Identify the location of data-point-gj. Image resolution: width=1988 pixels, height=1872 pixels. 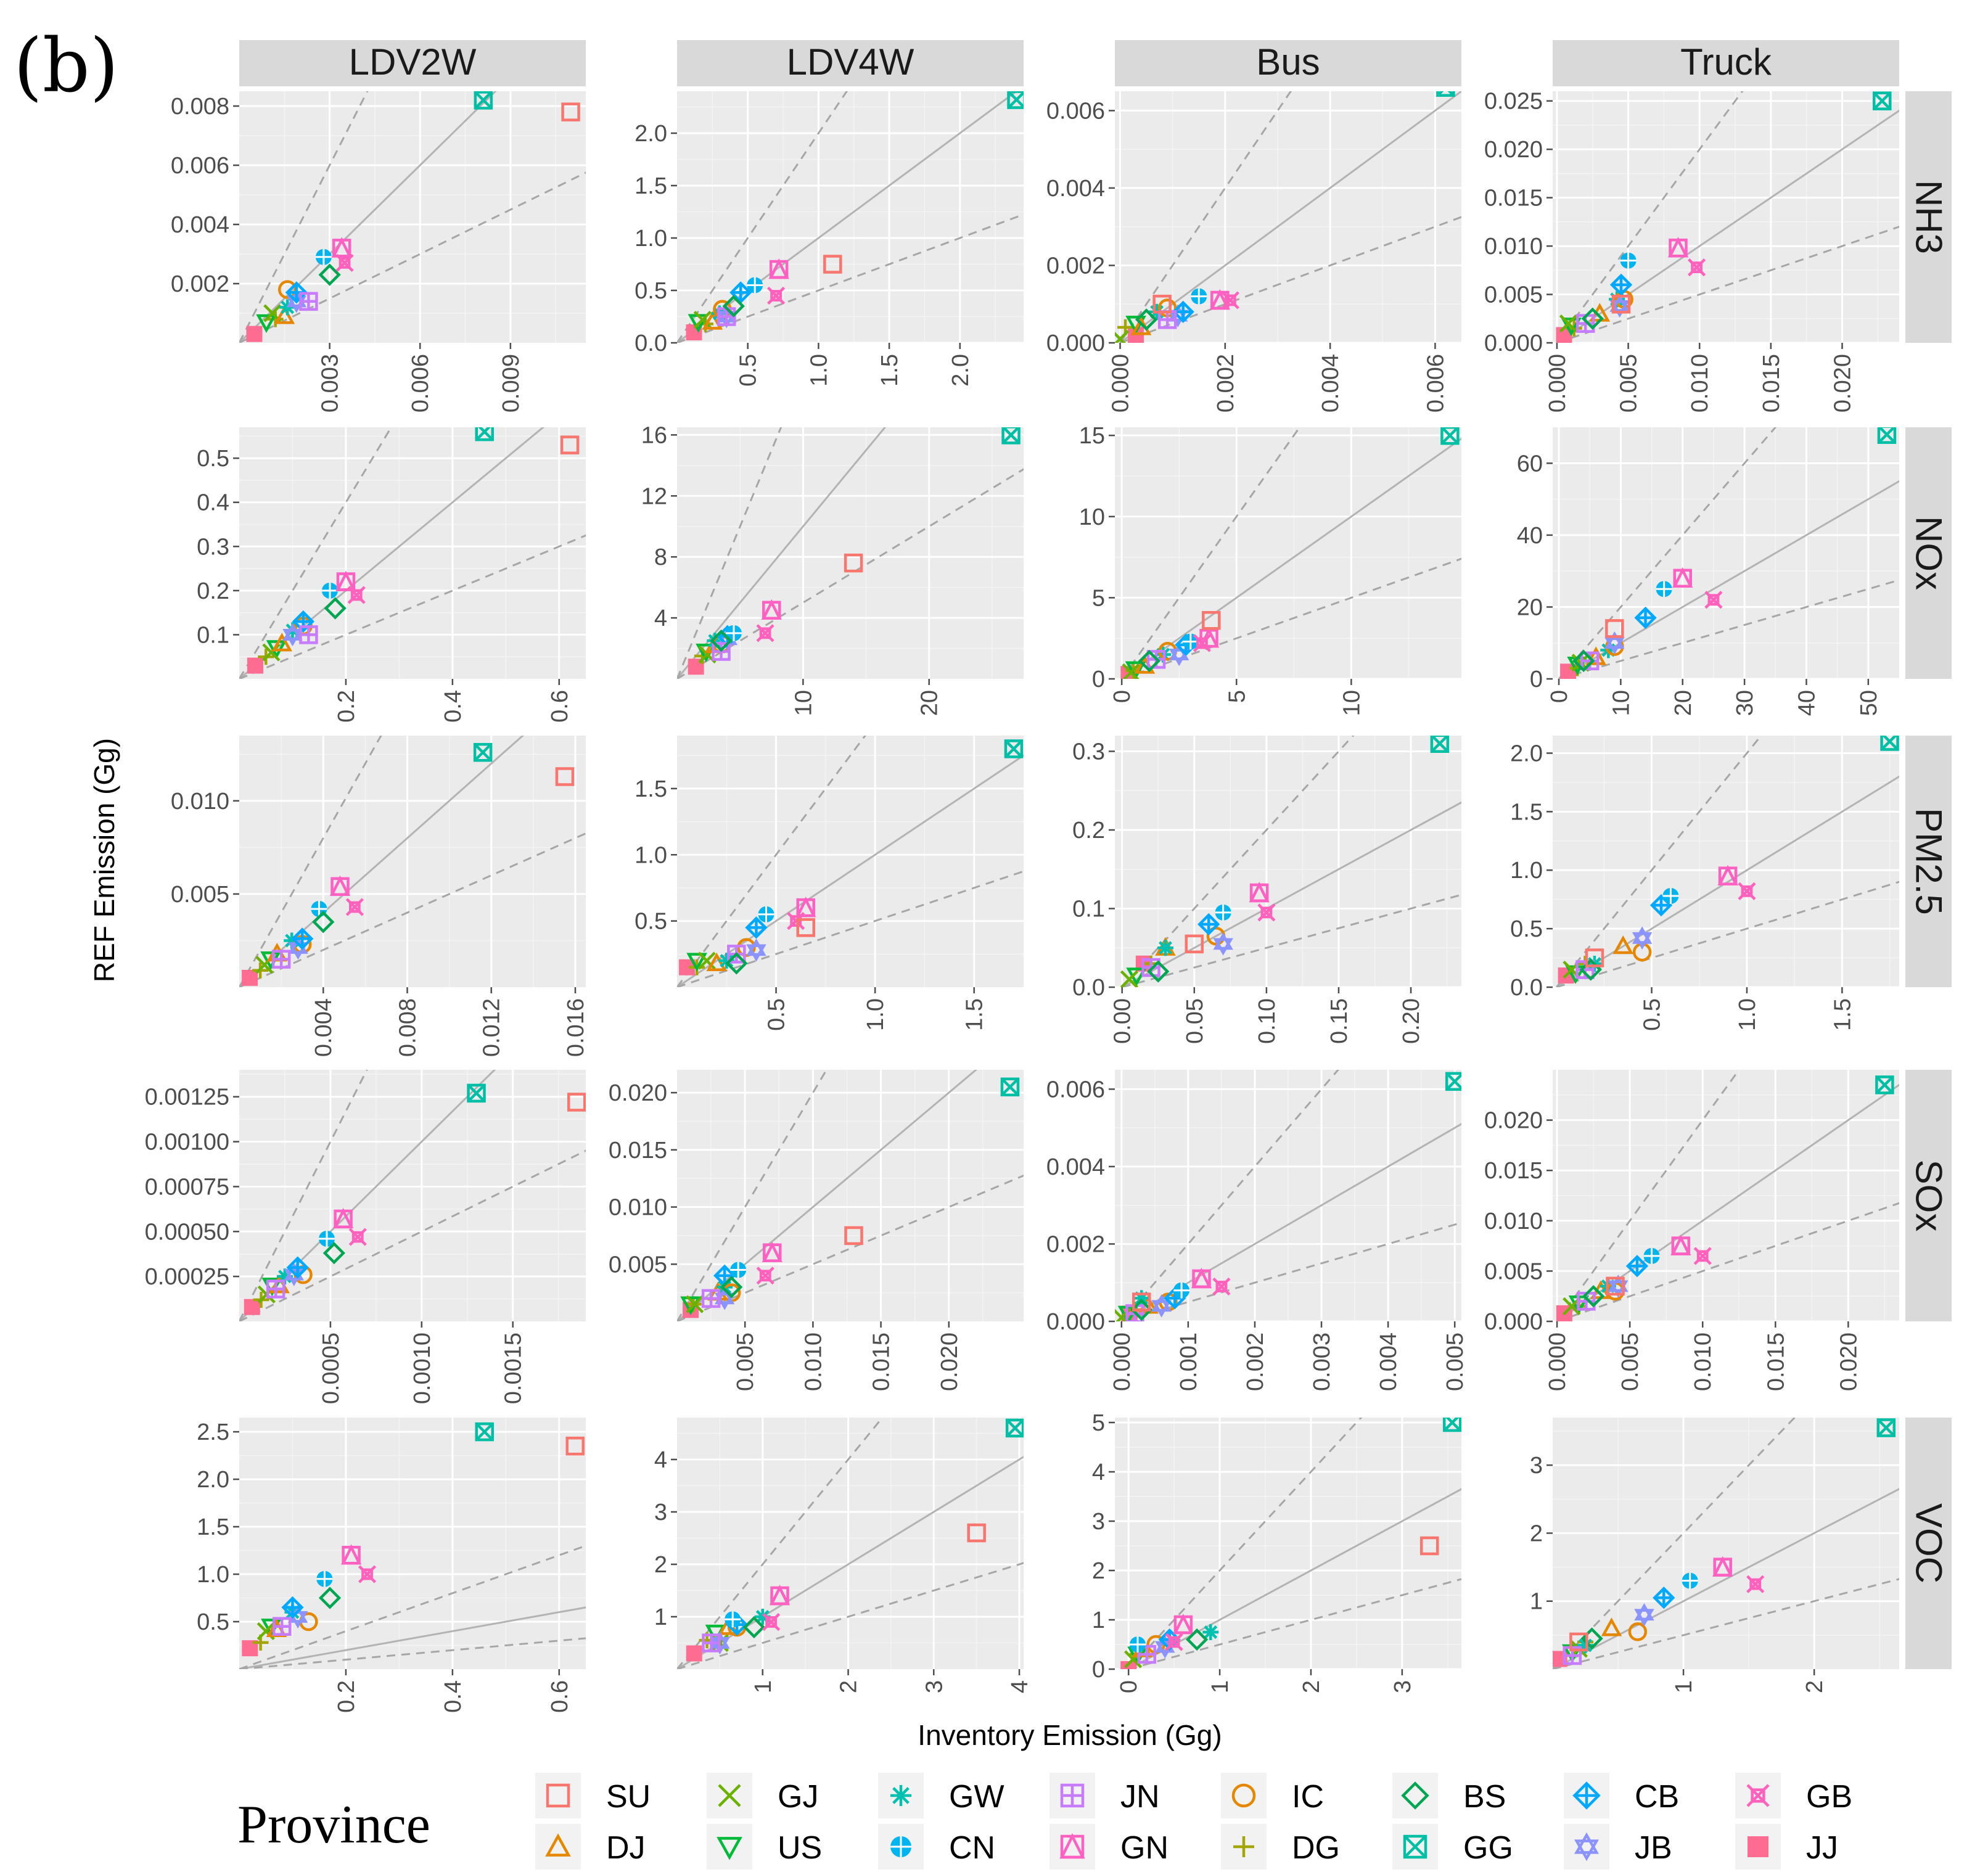
(1122, 336).